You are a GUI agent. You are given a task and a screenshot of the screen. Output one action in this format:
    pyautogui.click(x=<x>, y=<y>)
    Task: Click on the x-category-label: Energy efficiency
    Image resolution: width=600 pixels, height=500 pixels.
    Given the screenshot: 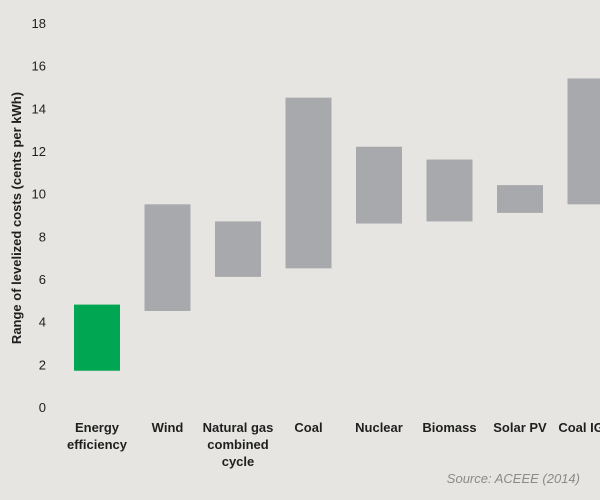 What is the action you would take?
    pyautogui.click(x=97, y=436)
    